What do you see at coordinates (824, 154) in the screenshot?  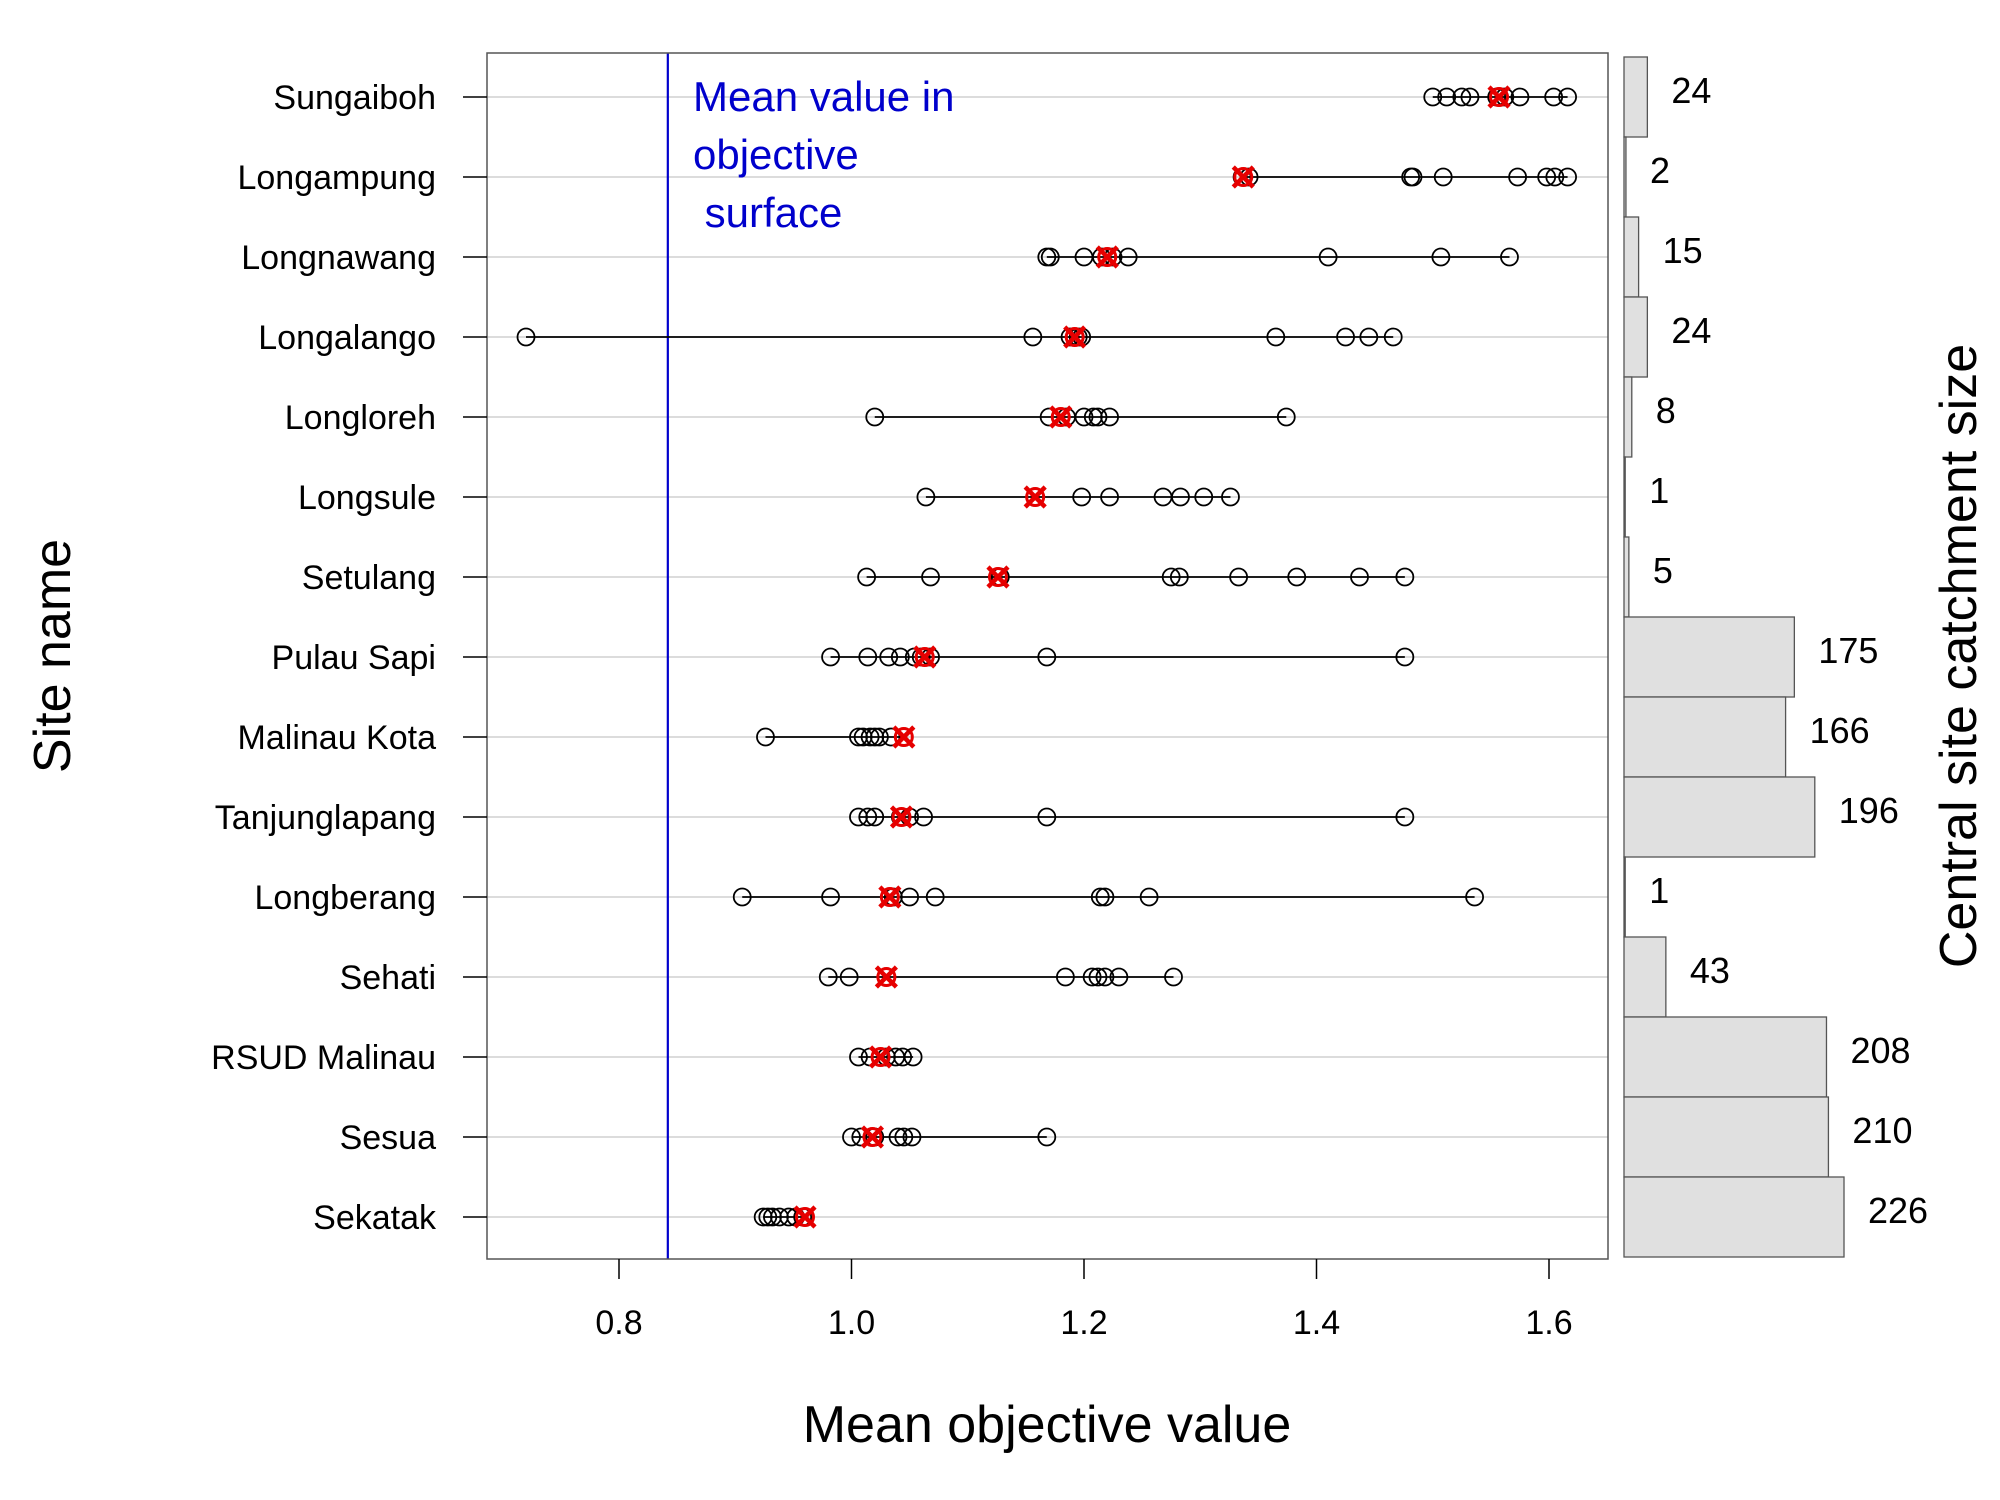 I see `reference-line-annotation: Mean value in objective surface` at bounding box center [824, 154].